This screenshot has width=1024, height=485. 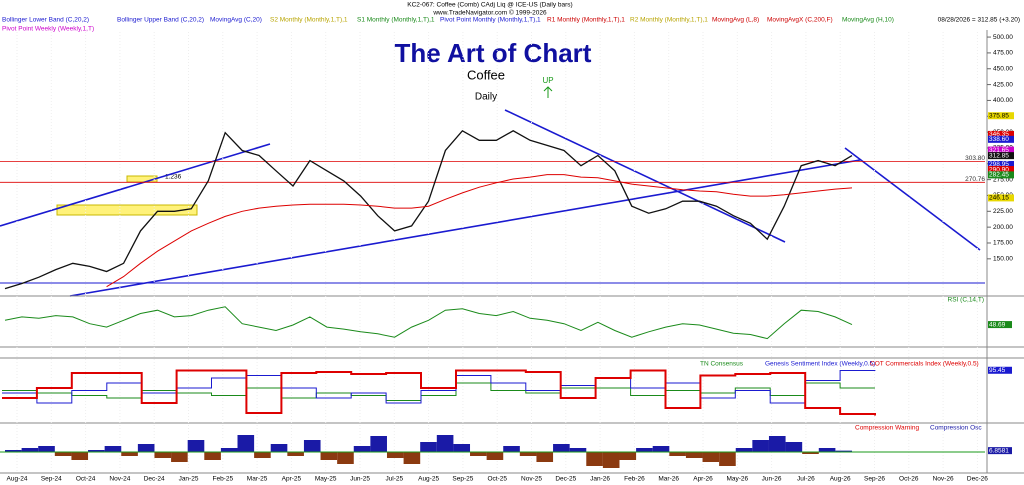 I want to click on value-tag-label: 95.45, so click(x=997, y=370).